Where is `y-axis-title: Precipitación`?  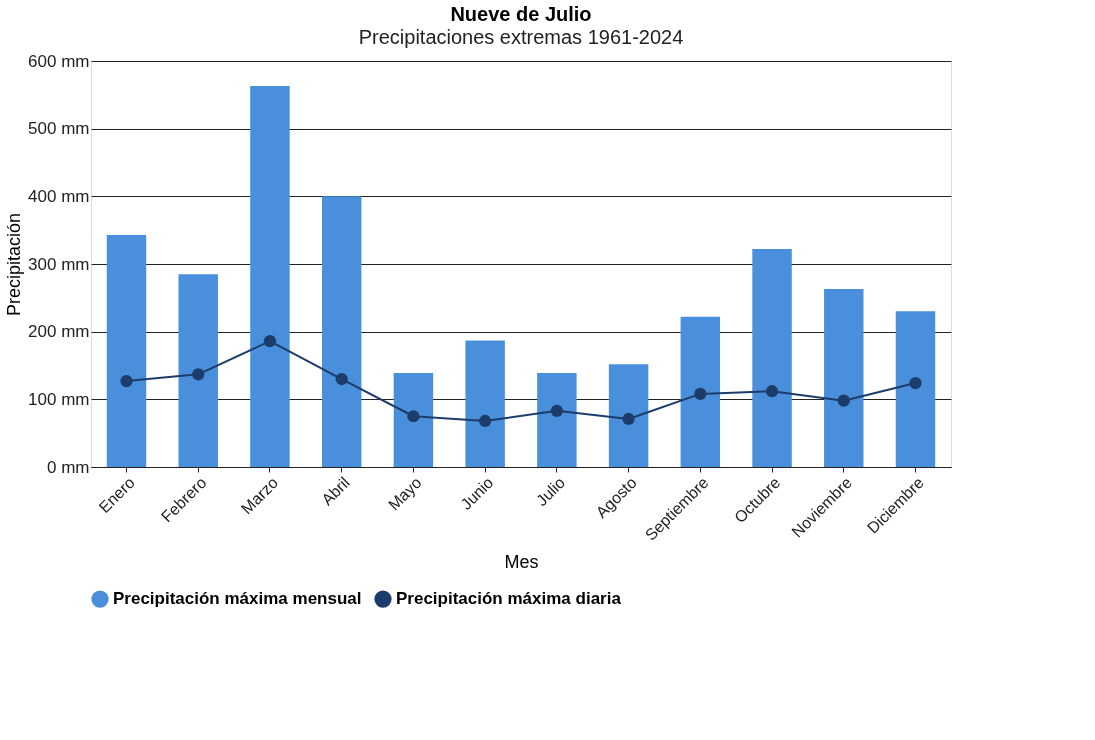
y-axis-title: Precipitación is located at coordinates (14, 264).